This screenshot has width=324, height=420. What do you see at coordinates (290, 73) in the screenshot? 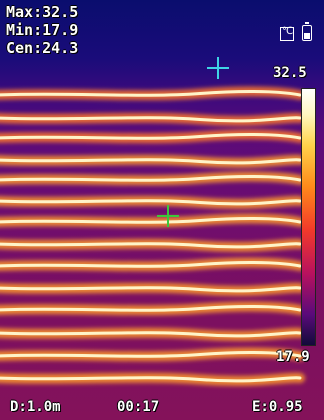
I see `scale-max-label: 32.5` at bounding box center [290, 73].